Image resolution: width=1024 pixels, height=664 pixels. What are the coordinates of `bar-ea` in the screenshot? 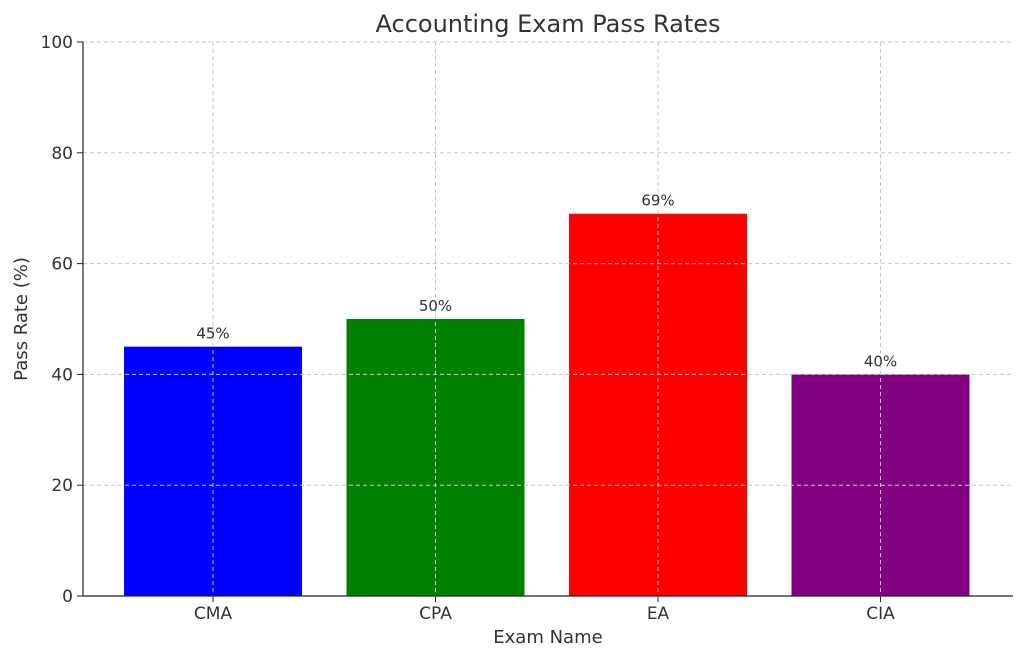 It's located at (658, 405).